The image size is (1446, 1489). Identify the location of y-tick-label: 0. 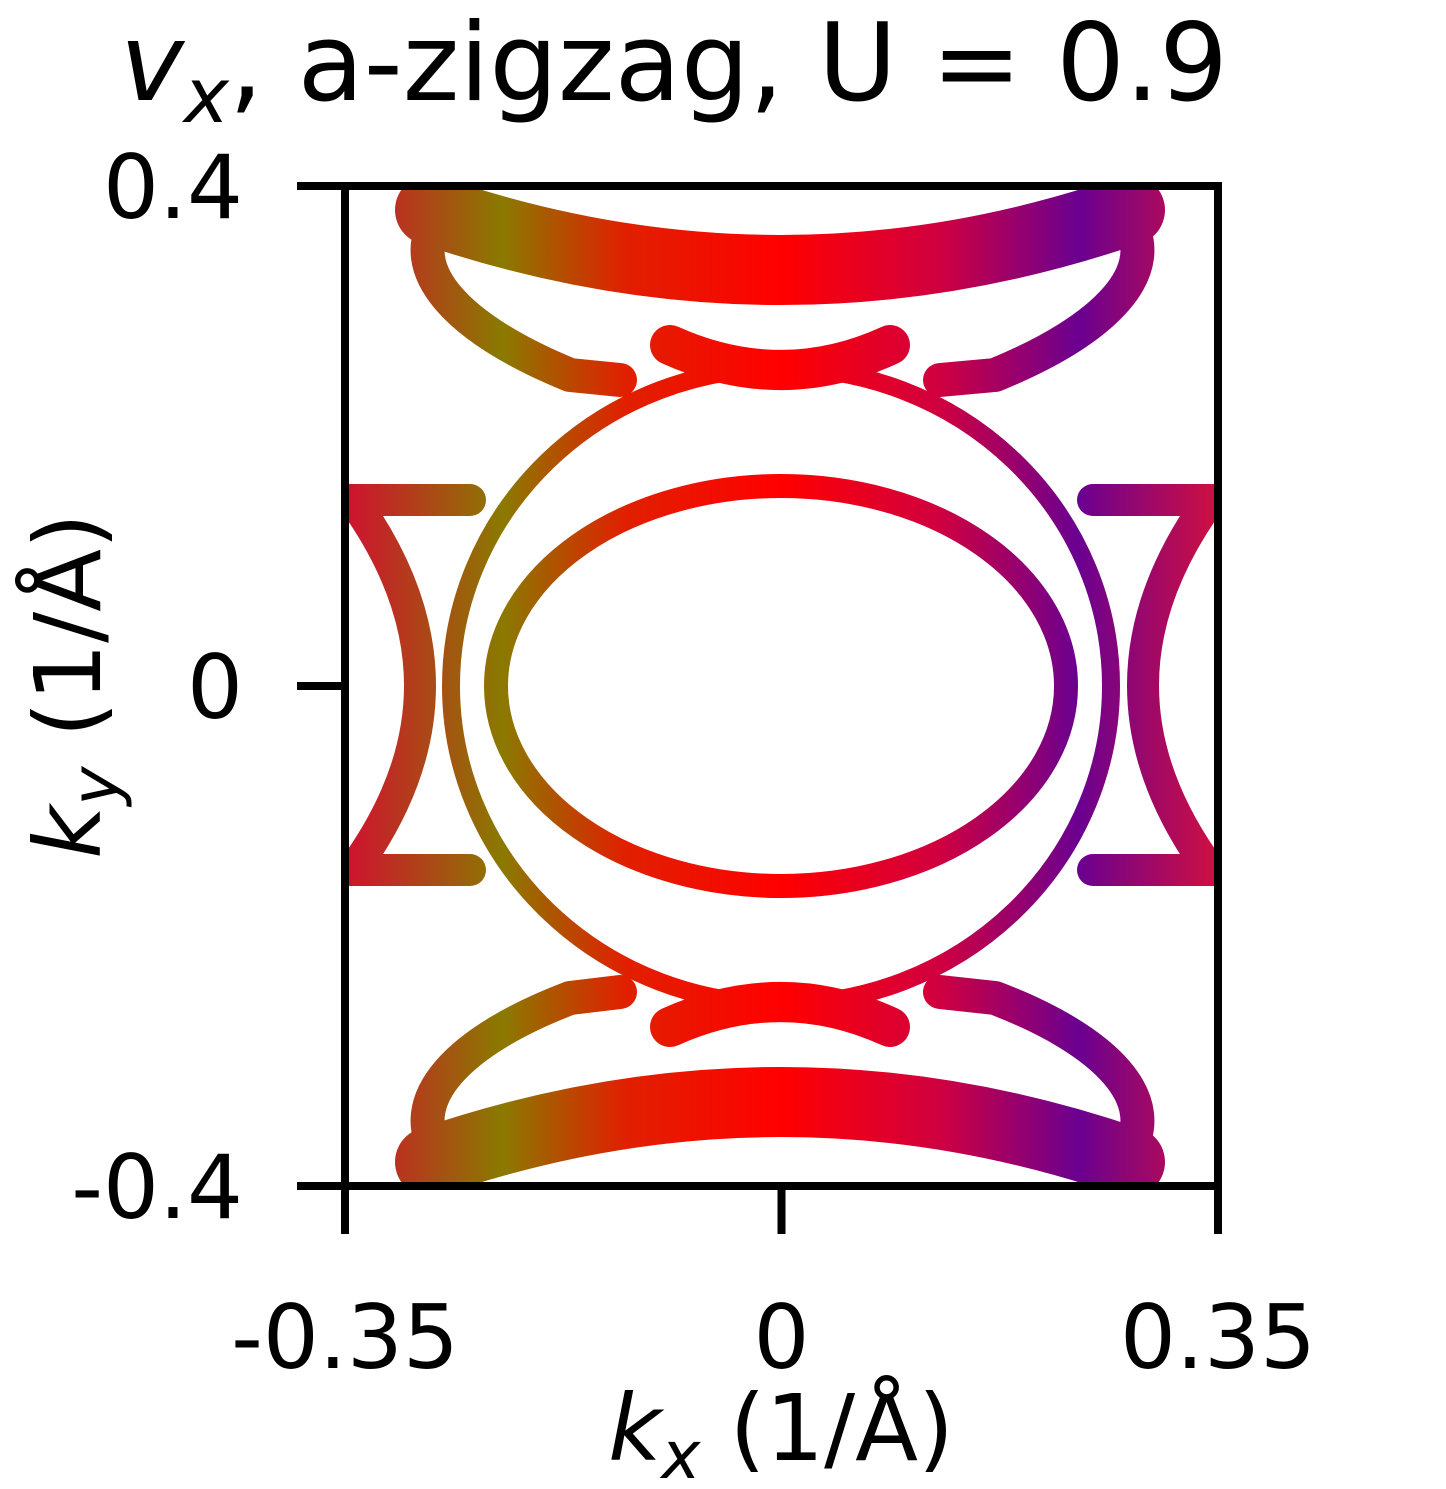
(215, 687).